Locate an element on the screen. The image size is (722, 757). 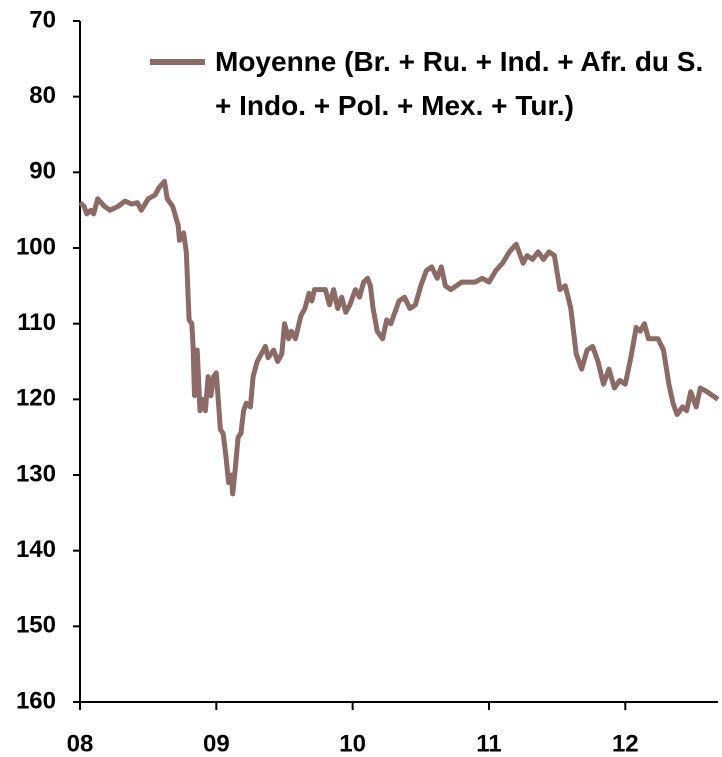
y-tick-label: 110 is located at coordinates (36, 322).